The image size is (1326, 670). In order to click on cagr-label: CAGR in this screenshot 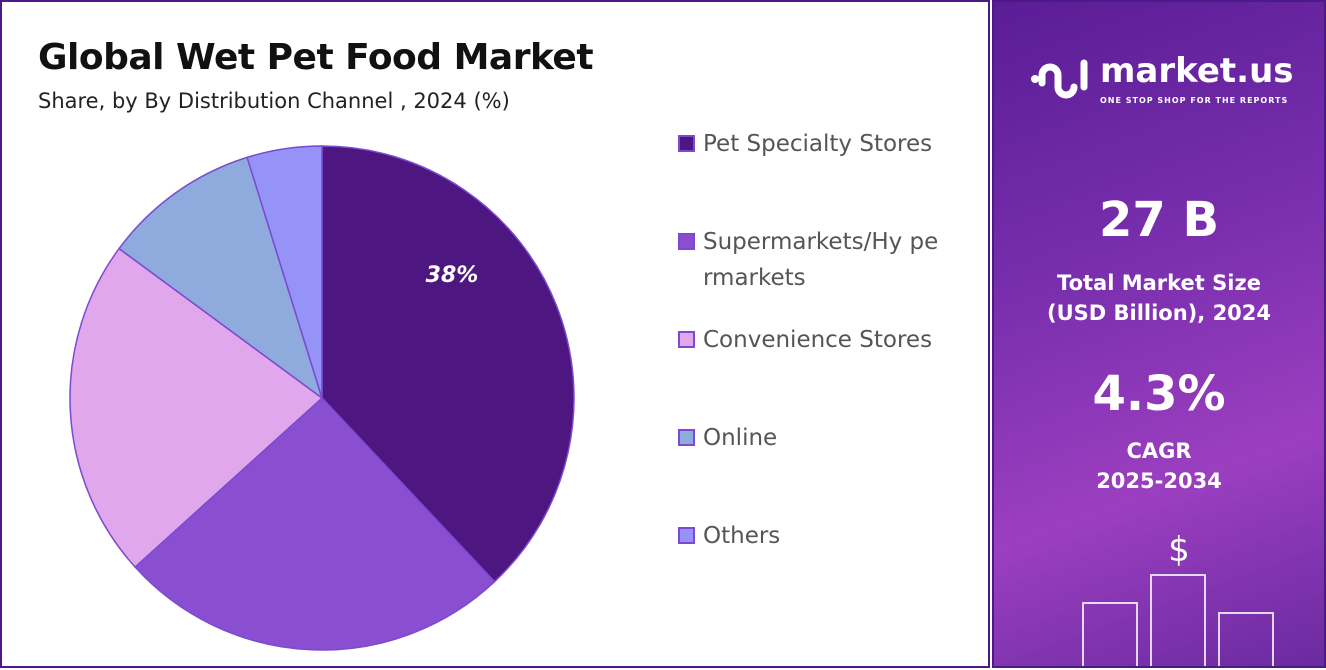, I will do `click(1159, 451)`.